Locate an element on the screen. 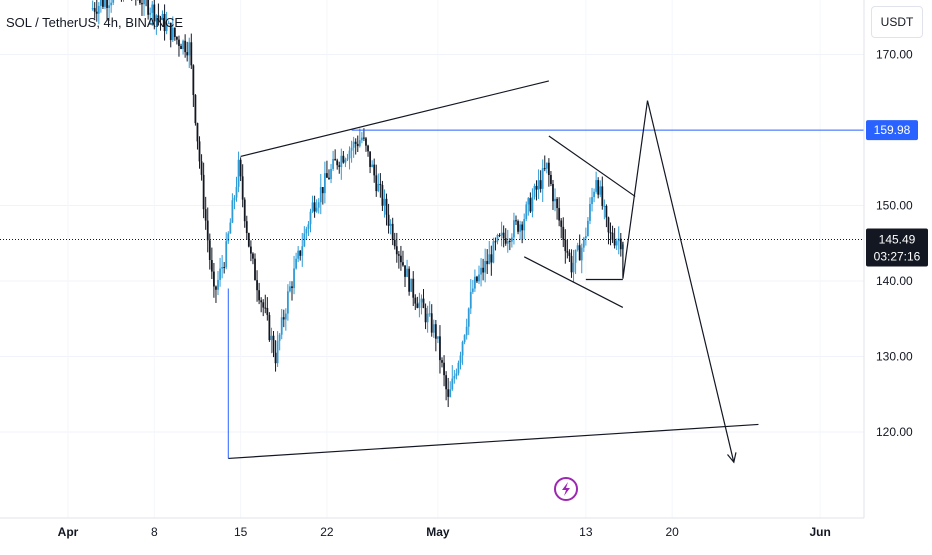  x-tick-label: 15 is located at coordinates (241, 532).